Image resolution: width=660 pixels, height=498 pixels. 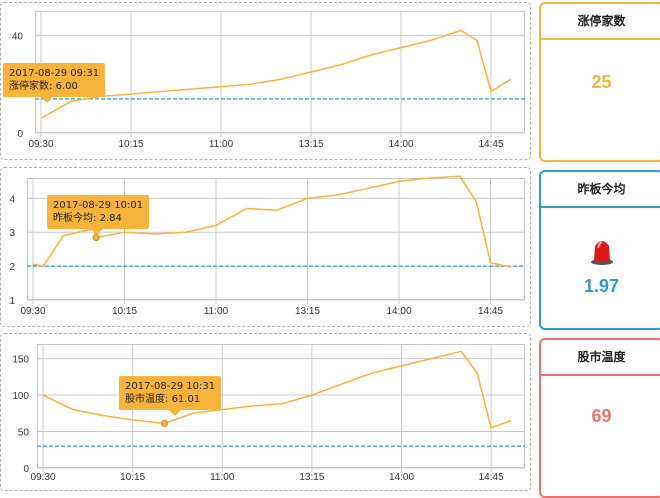 I want to click on y-tick-label: 100, so click(x=20, y=396).